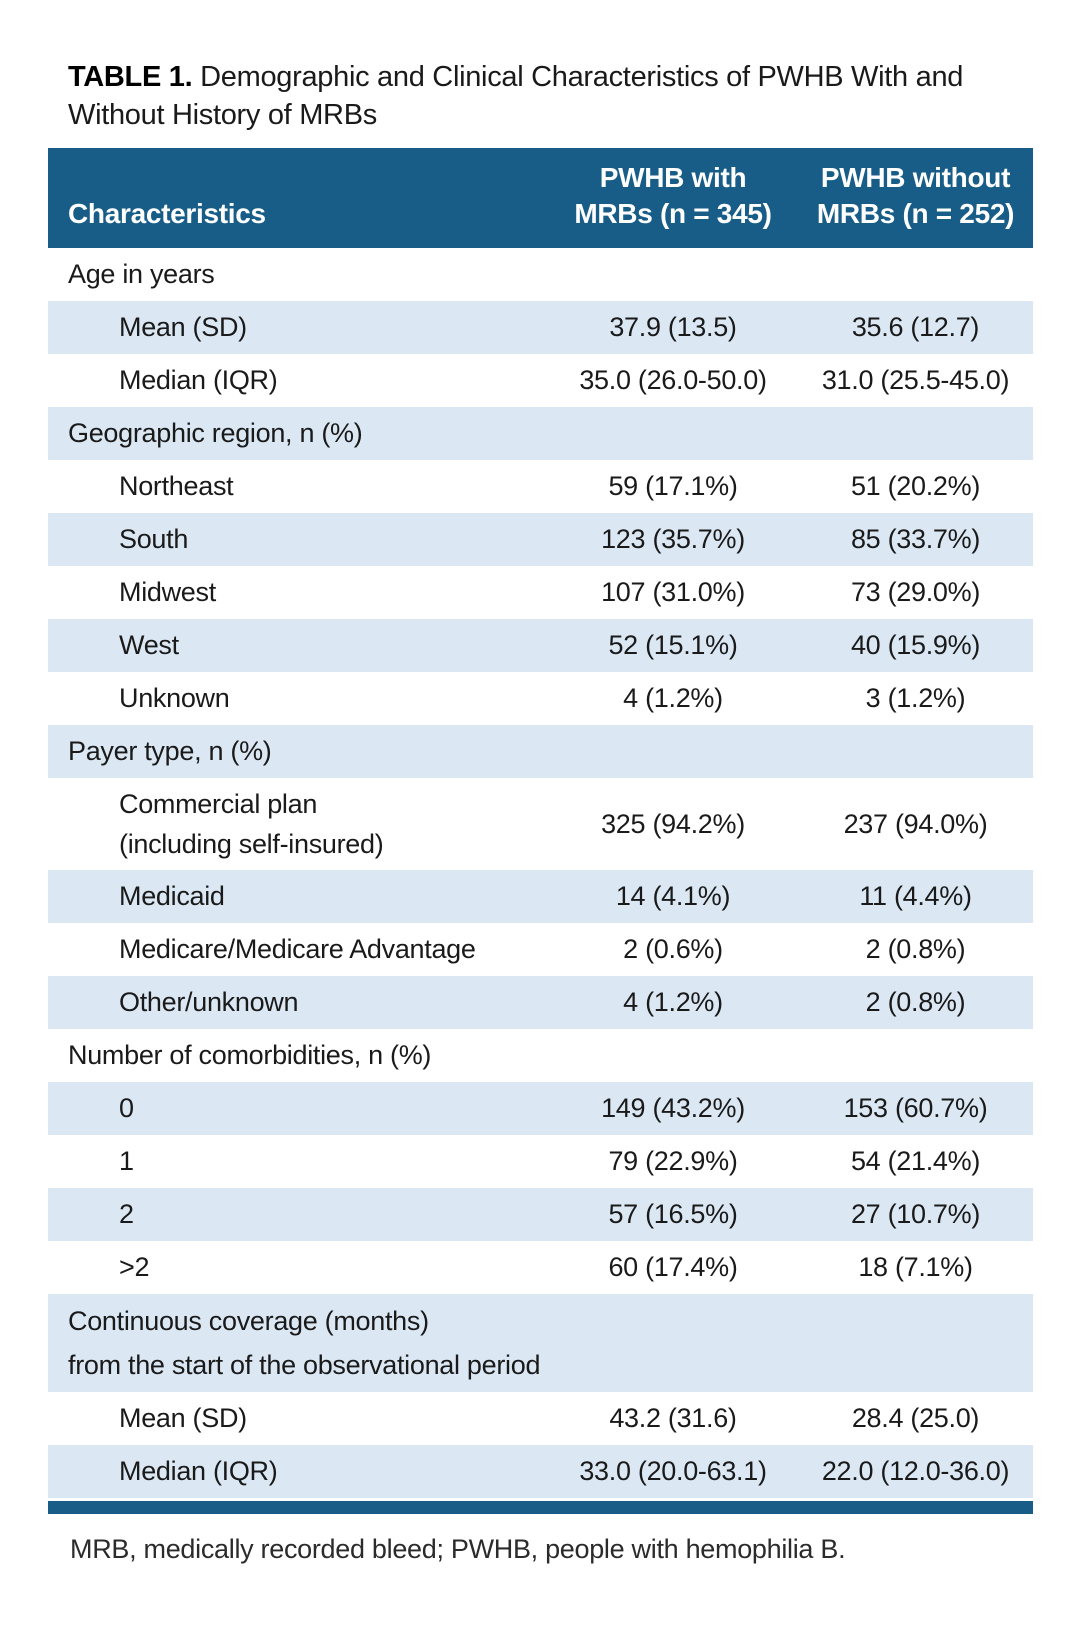  Describe the element at coordinates (673, 1214) in the screenshot. I see `value-pwhb-with-mrbs: 57 (16.5%)` at that location.